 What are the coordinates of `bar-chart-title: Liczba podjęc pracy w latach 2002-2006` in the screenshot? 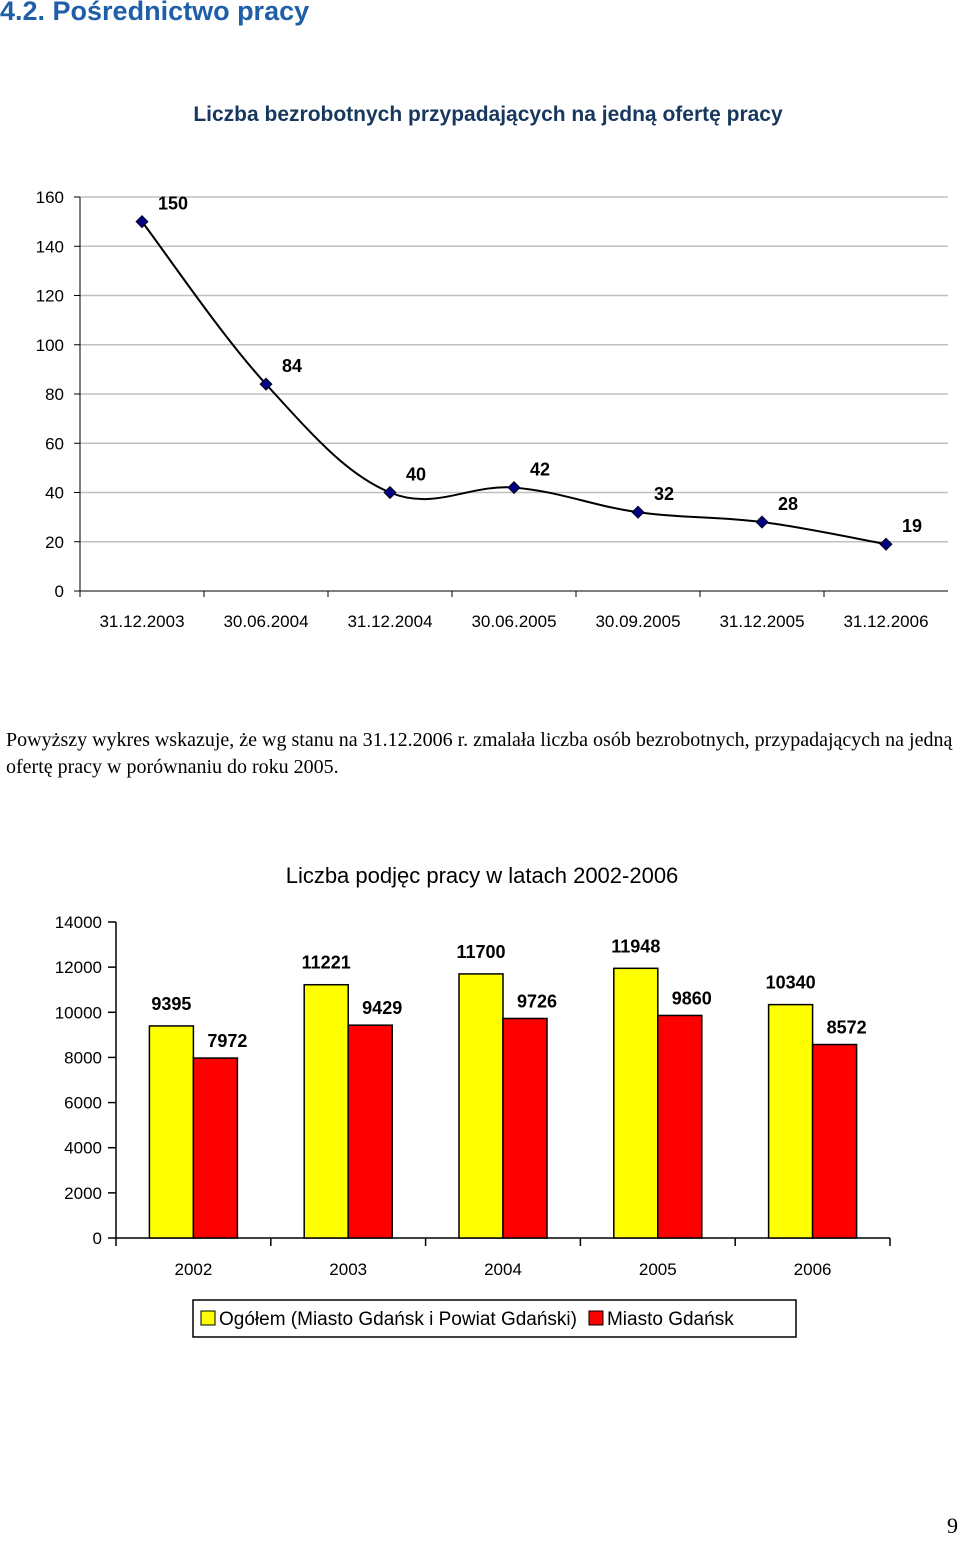 It's located at (482, 875).